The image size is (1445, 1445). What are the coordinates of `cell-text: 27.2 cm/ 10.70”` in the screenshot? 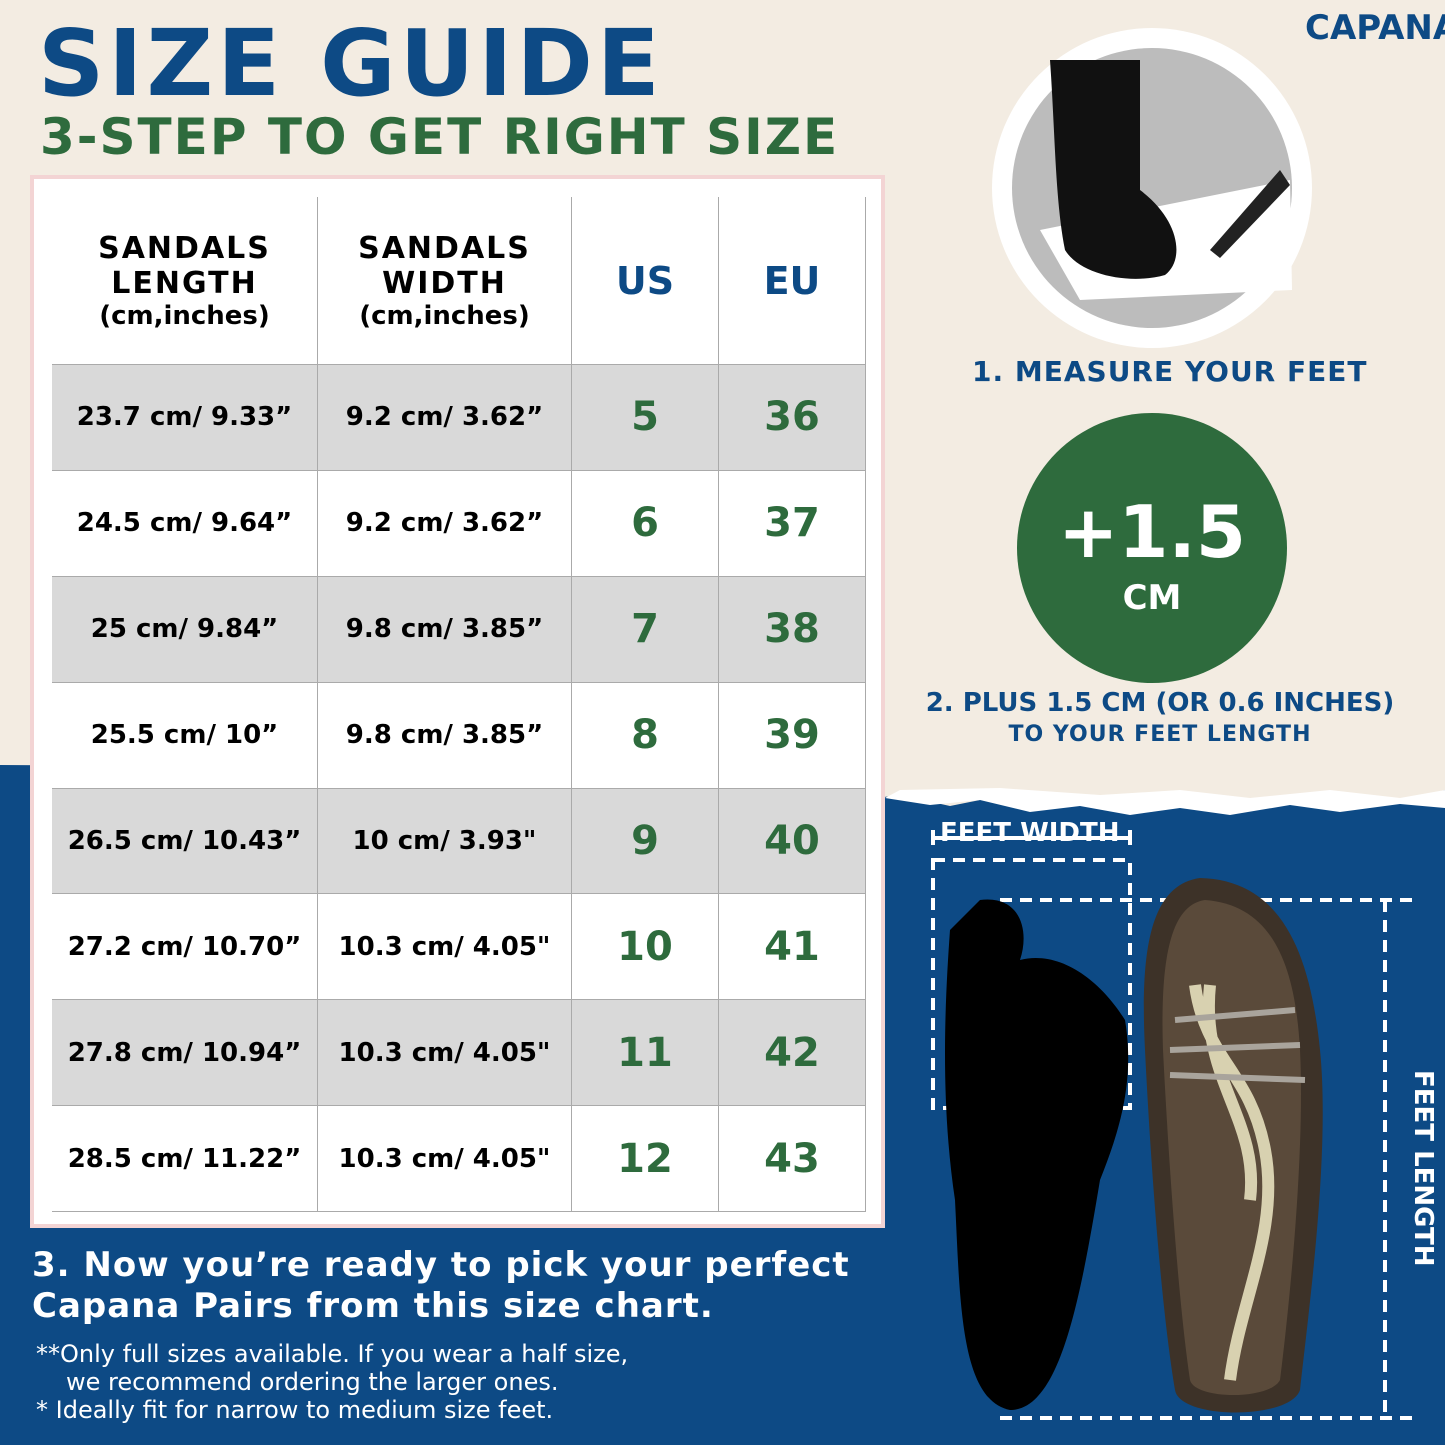 It's located at (184, 946).